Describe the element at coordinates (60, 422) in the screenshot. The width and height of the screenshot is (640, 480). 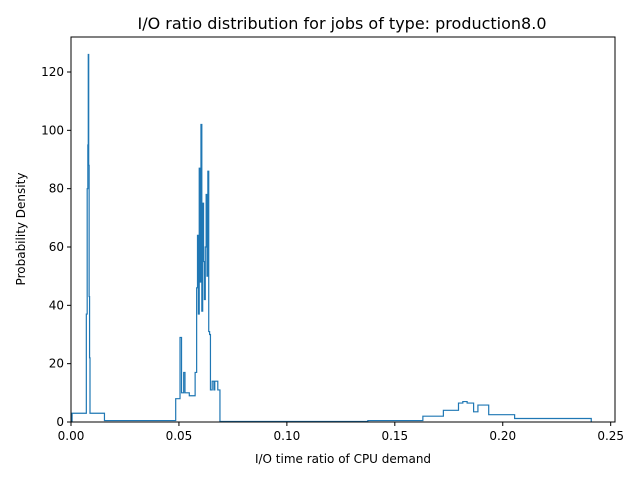
I see `y-tick-label: 0` at that location.